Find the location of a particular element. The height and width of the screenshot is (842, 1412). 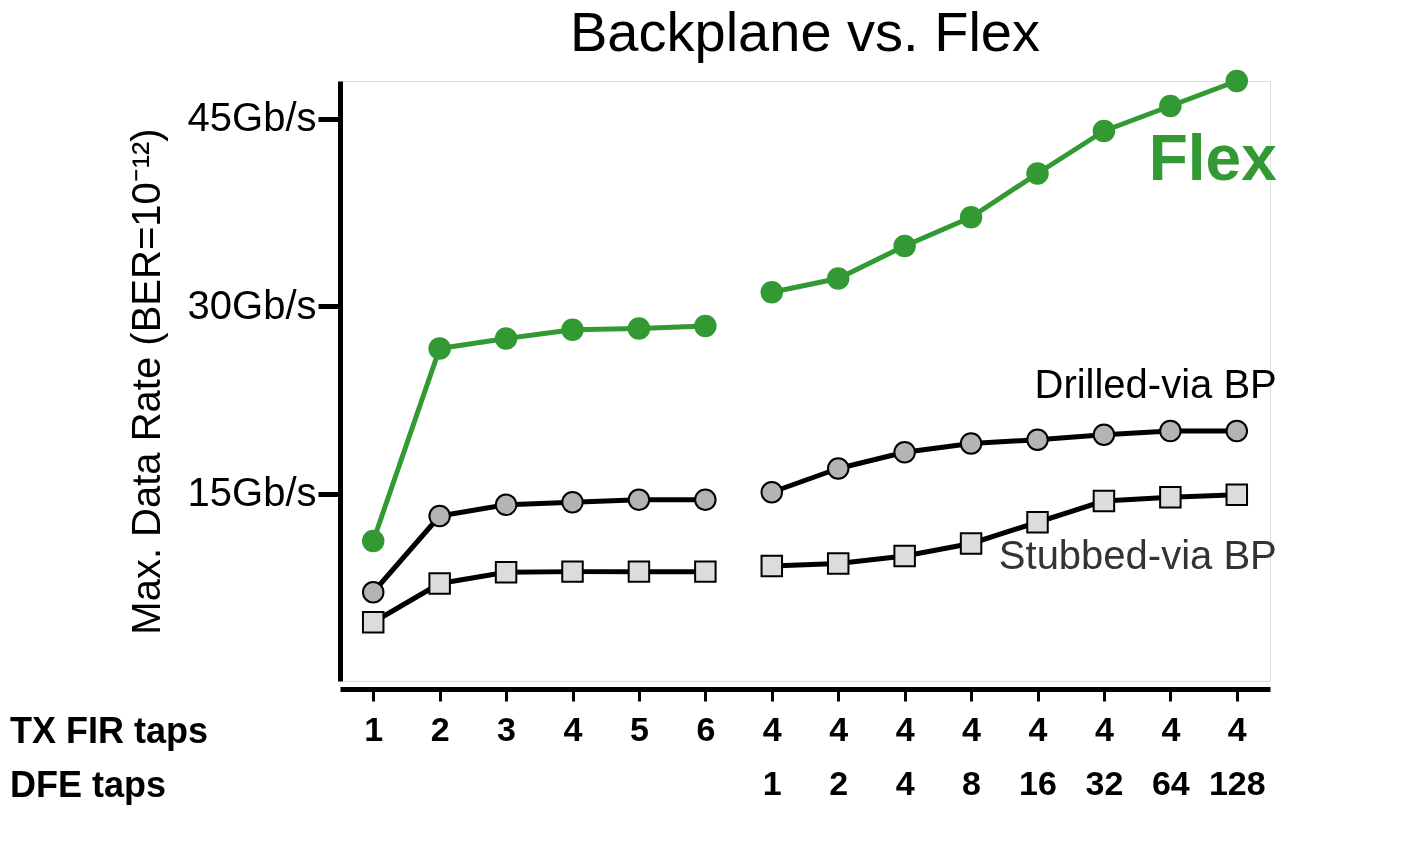

y-tick-label: 45Gb/s is located at coordinates (252, 117).